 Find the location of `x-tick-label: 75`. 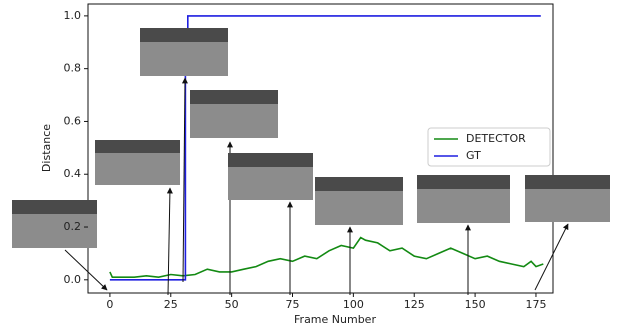

x-tick-label: 75 is located at coordinates (293, 304).